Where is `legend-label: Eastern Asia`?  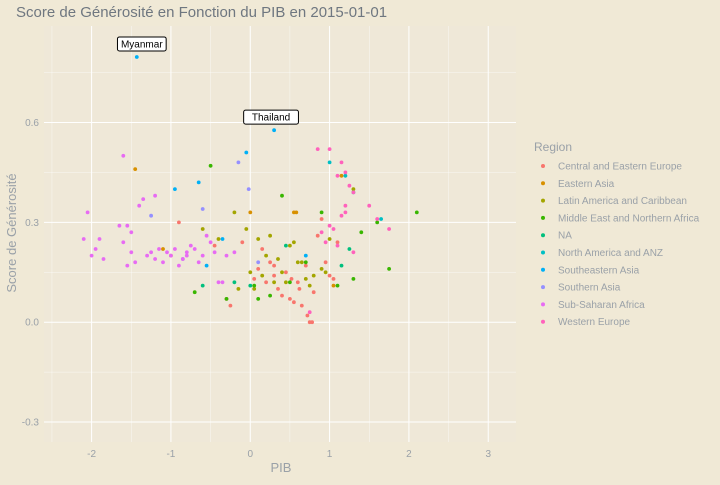
legend-label: Eastern Asia is located at coordinates (586, 184).